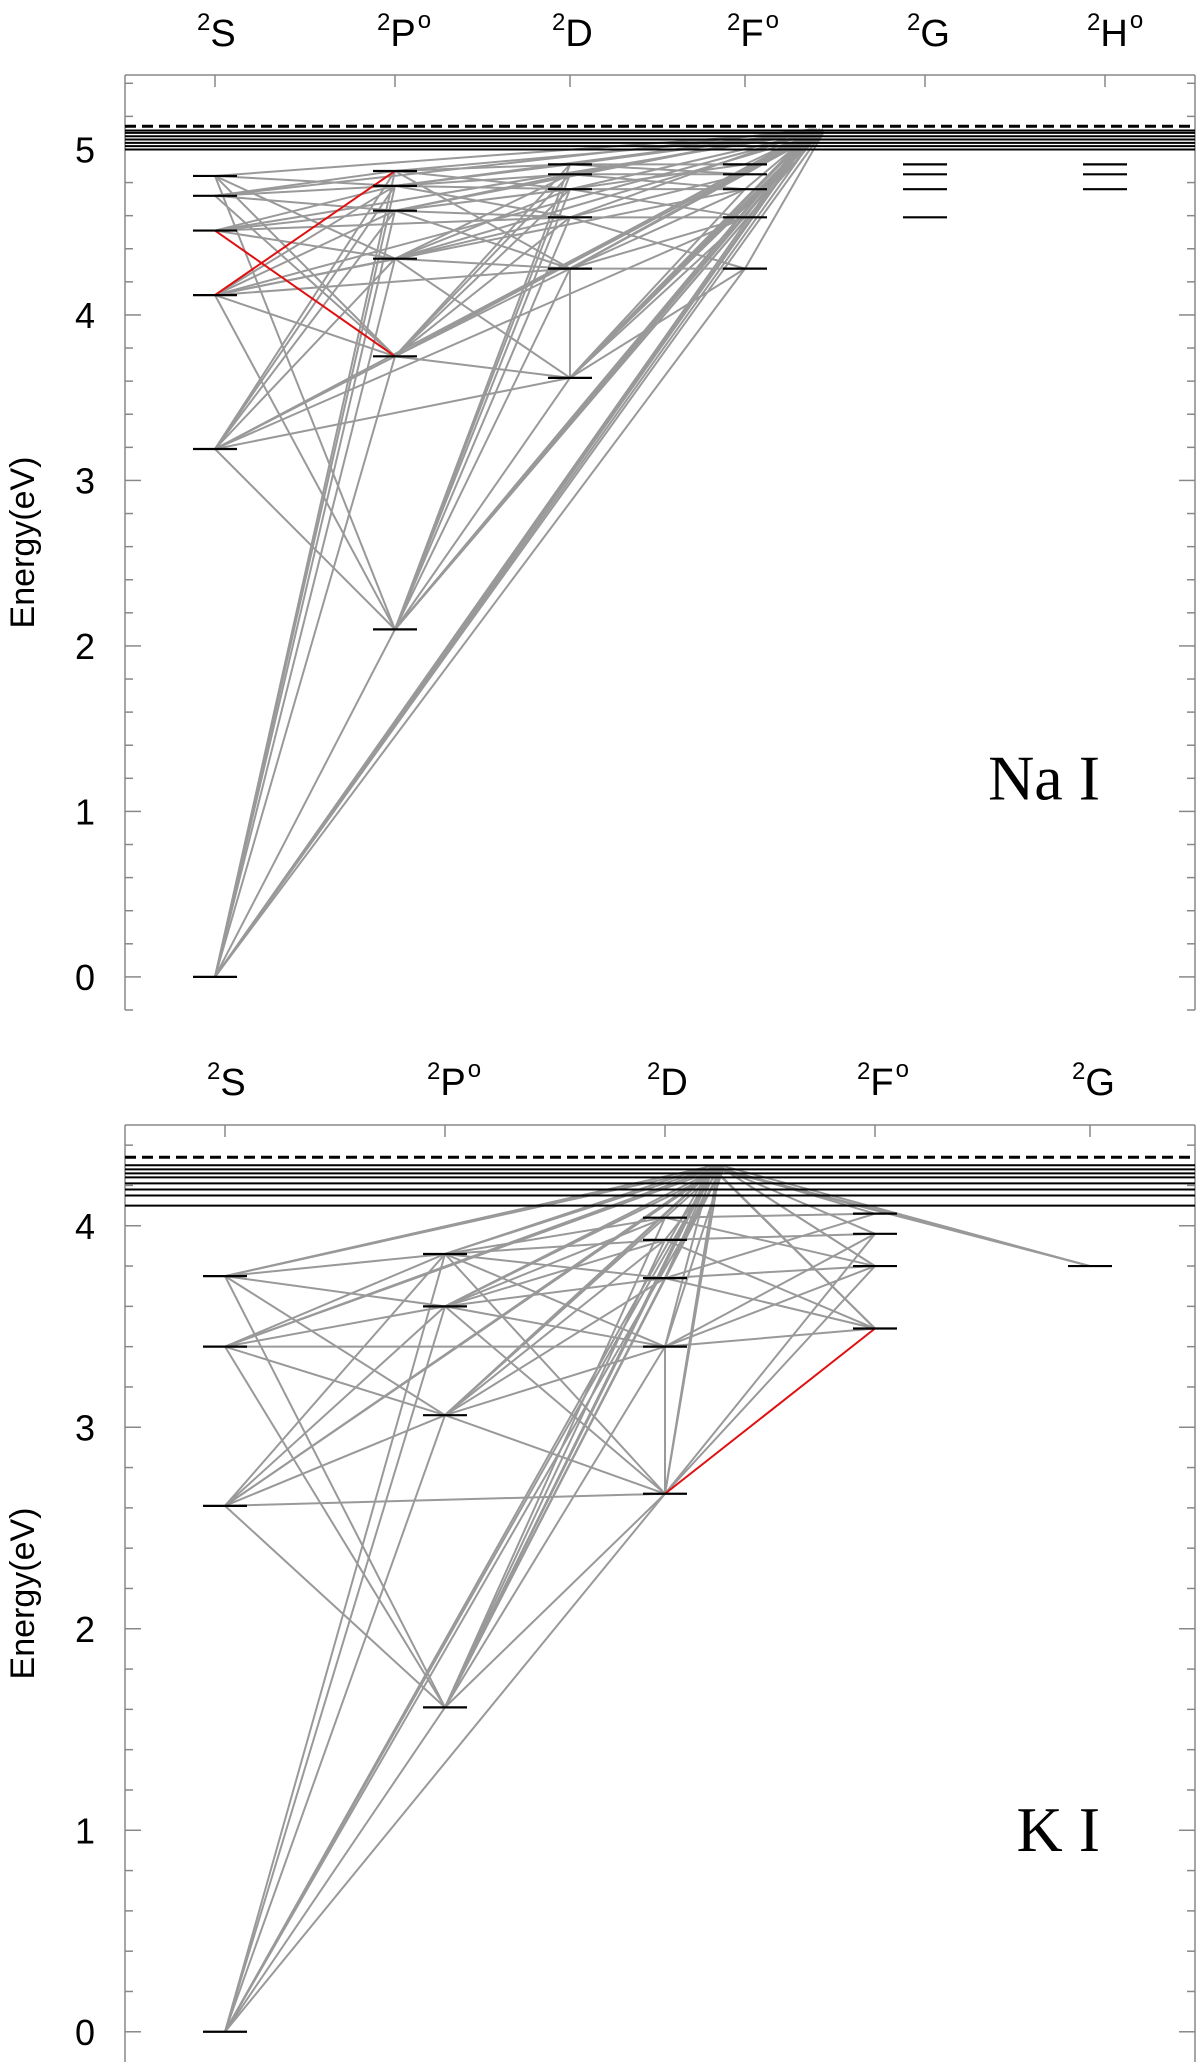  I want to click on atom-label: K I, so click(1058, 1829).